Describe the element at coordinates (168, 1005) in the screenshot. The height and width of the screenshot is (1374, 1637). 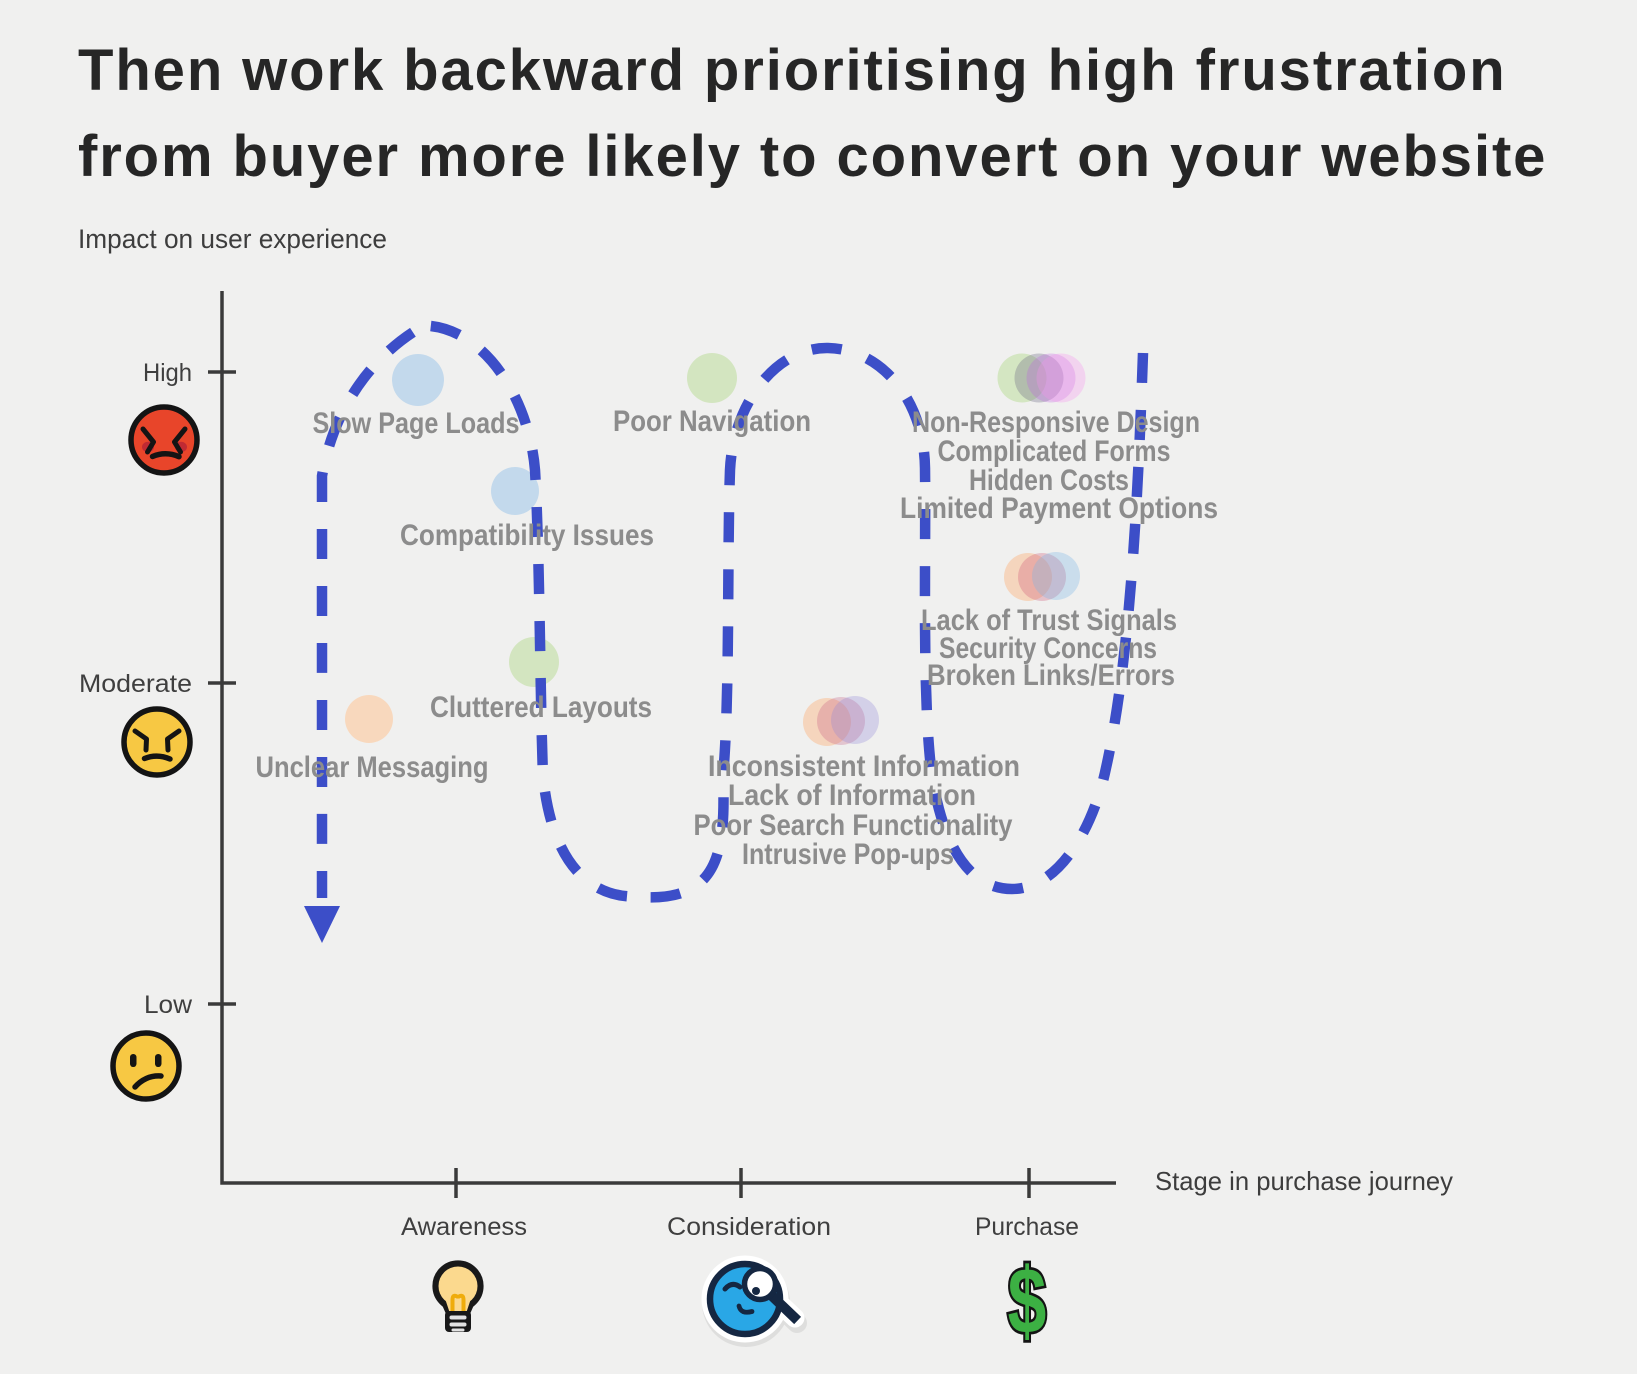
I see `svg-text: Low` at that location.